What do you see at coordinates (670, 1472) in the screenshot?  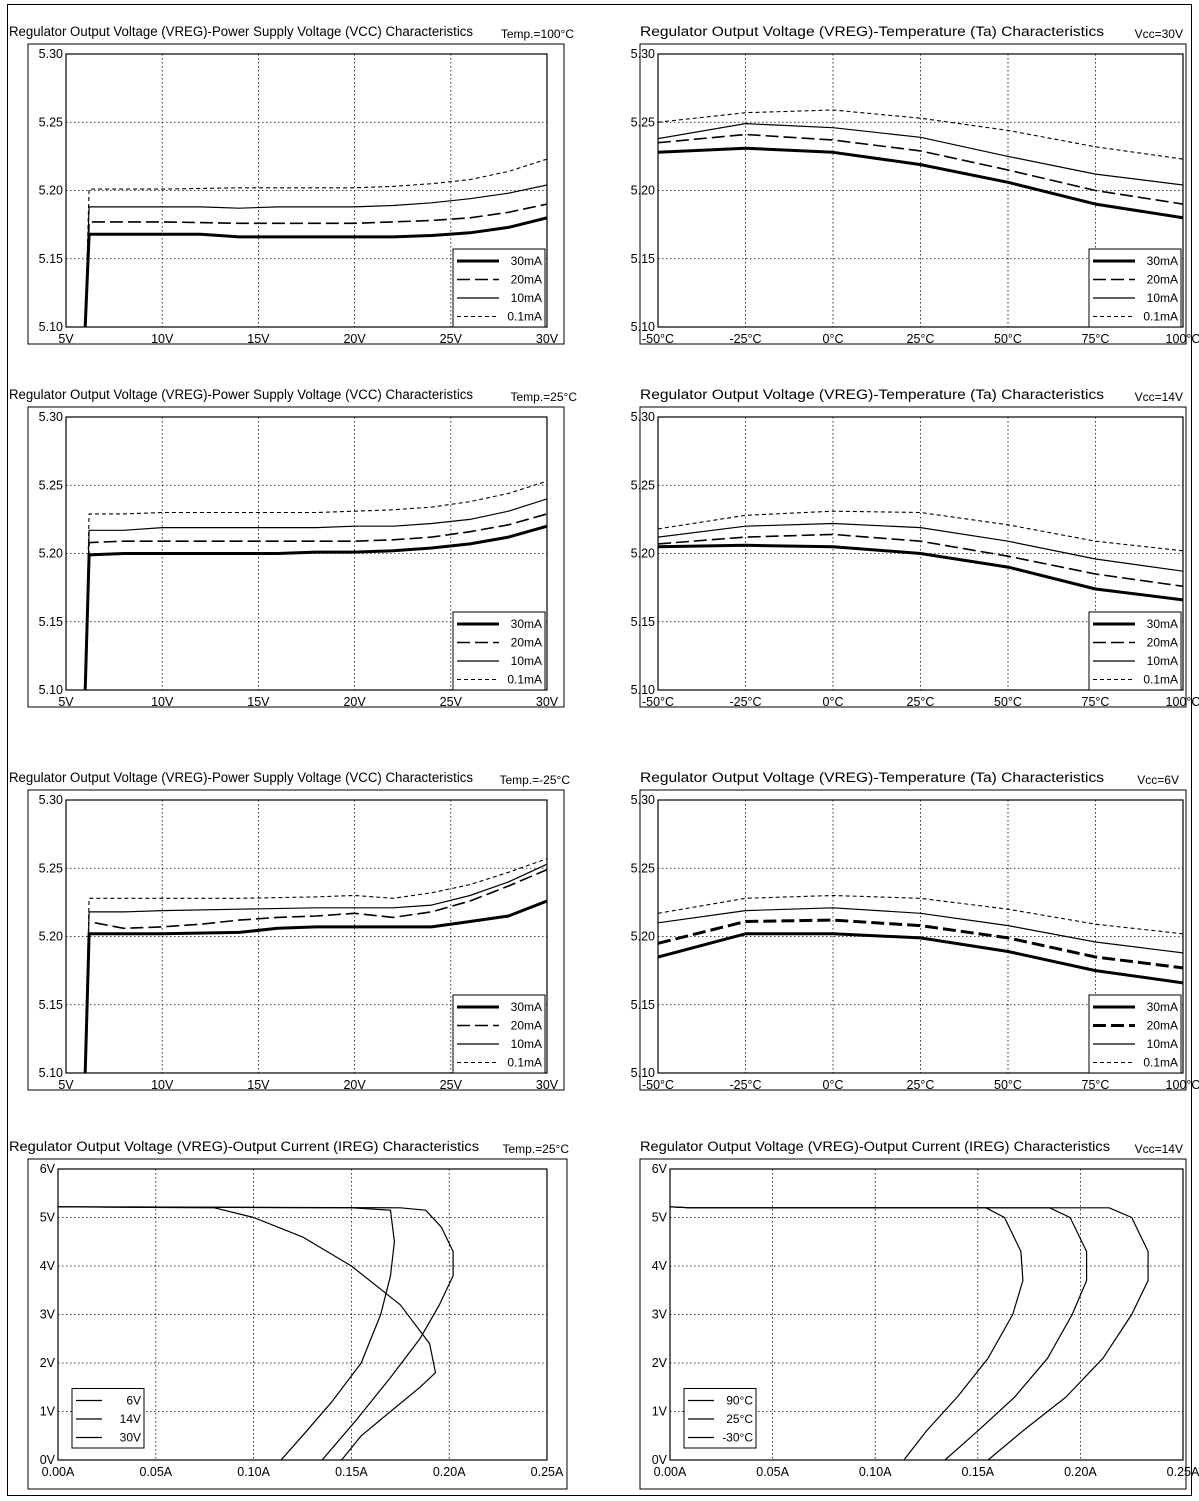 I see `x-tick-label: 0.00A` at bounding box center [670, 1472].